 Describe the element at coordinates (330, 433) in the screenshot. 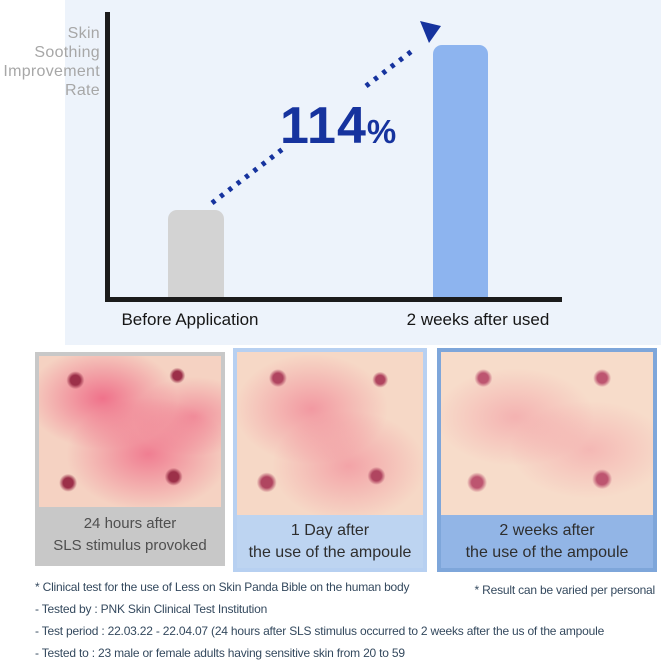

I see `skin-photo-1-day` at that location.